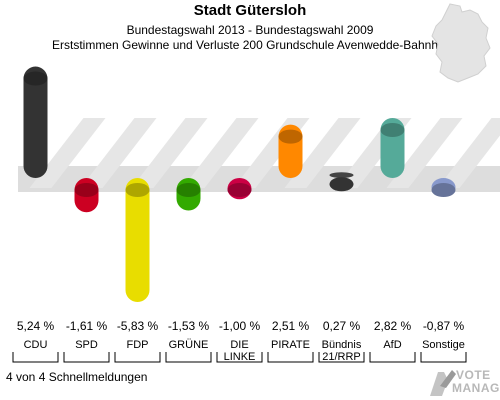 The height and width of the screenshot is (400, 500). What do you see at coordinates (138, 326) in the screenshot?
I see `value-label: -5,83 %` at bounding box center [138, 326].